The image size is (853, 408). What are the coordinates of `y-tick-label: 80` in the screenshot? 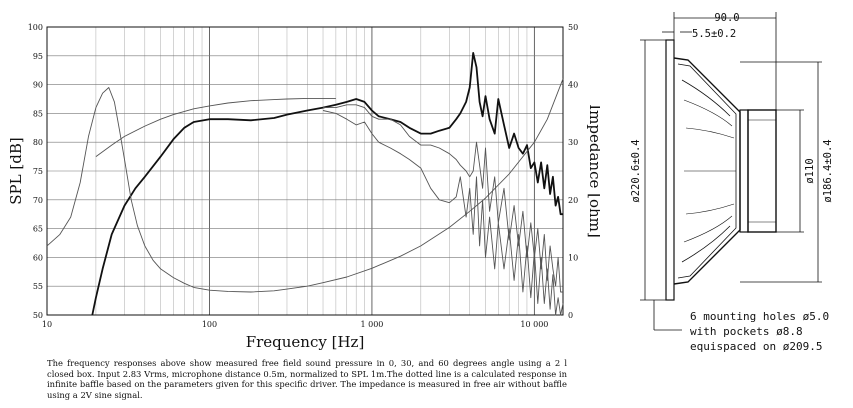 It's located at (38, 142).